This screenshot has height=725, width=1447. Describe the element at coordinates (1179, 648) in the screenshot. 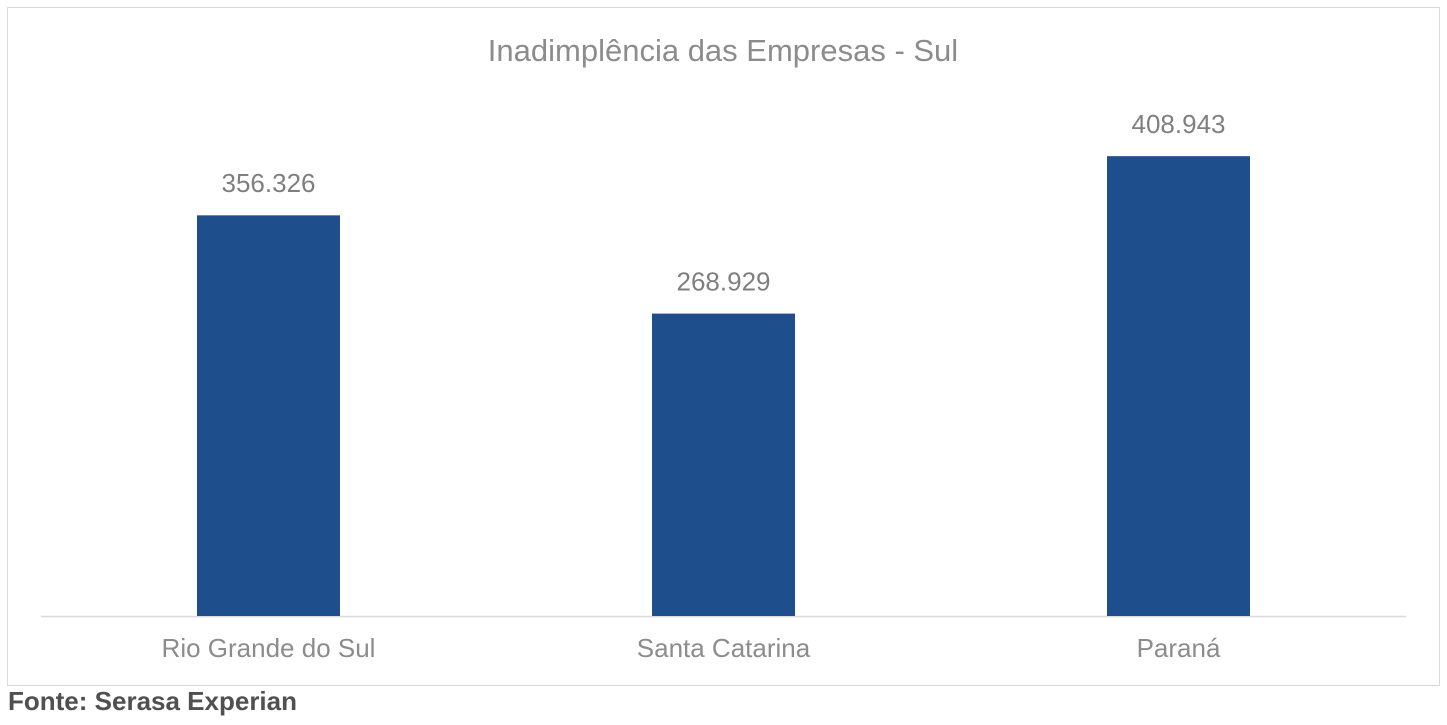

I see `x-tick-label: Paraná` at that location.